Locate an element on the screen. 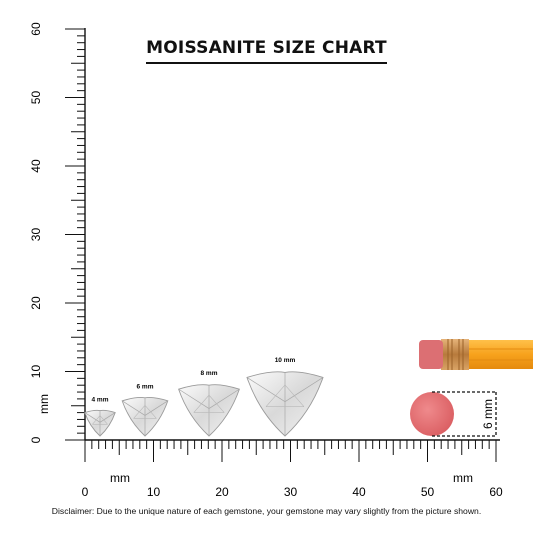  horizontal-tick-label: 50 is located at coordinates (428, 492).